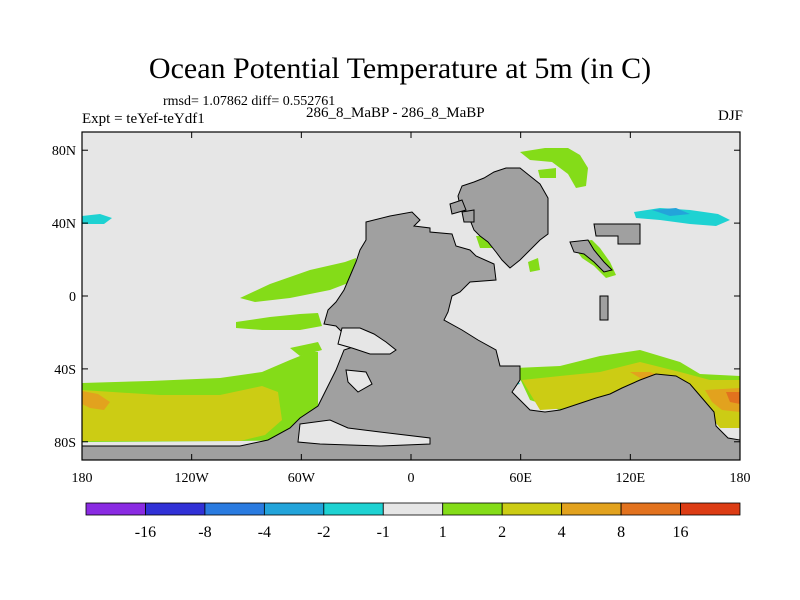  Describe the element at coordinates (520, 478) in the screenshot. I see `x-tick-label: 60E` at that location.